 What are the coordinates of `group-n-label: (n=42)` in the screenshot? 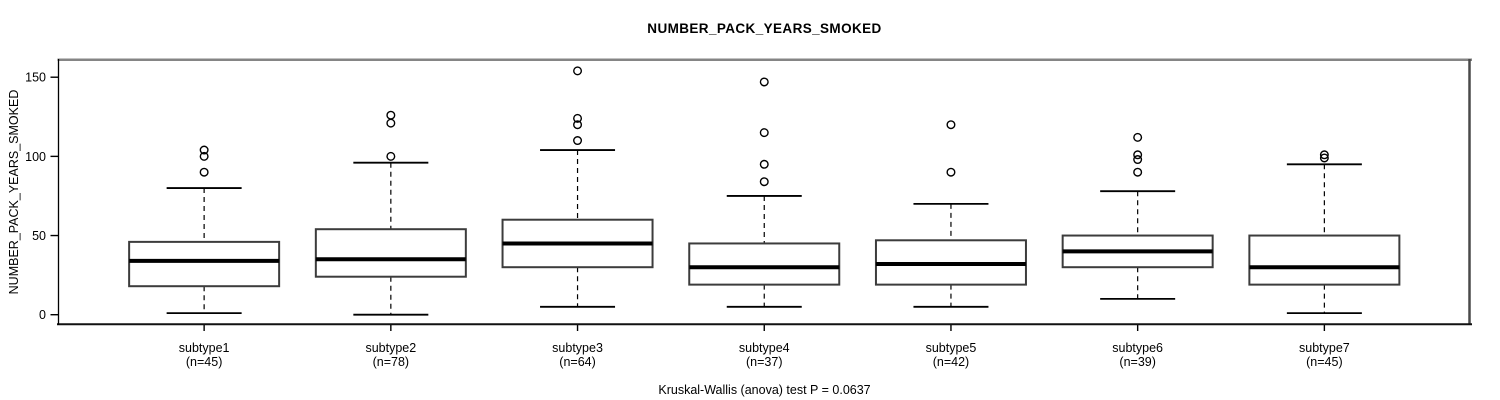 It's located at (951, 362).